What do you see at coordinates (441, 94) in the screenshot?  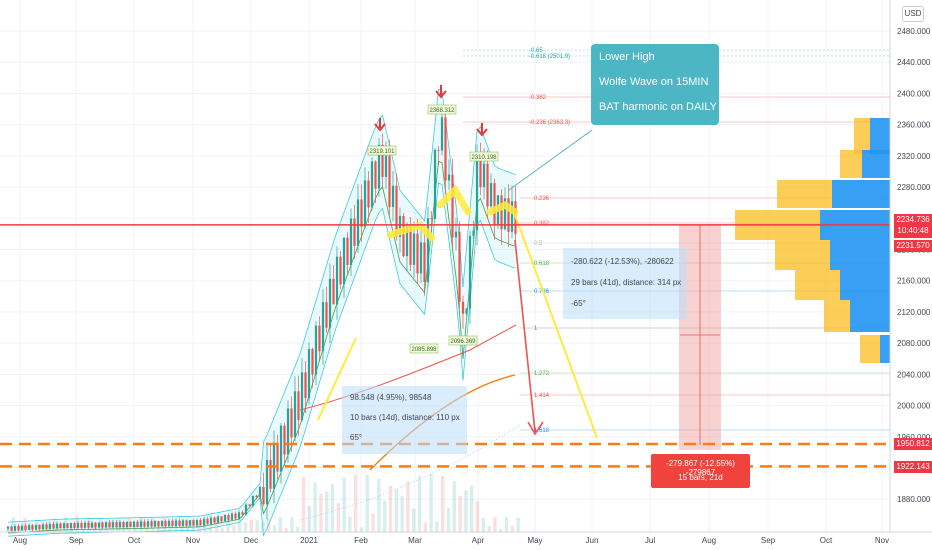 I see `down-arrow-marker` at bounding box center [441, 94].